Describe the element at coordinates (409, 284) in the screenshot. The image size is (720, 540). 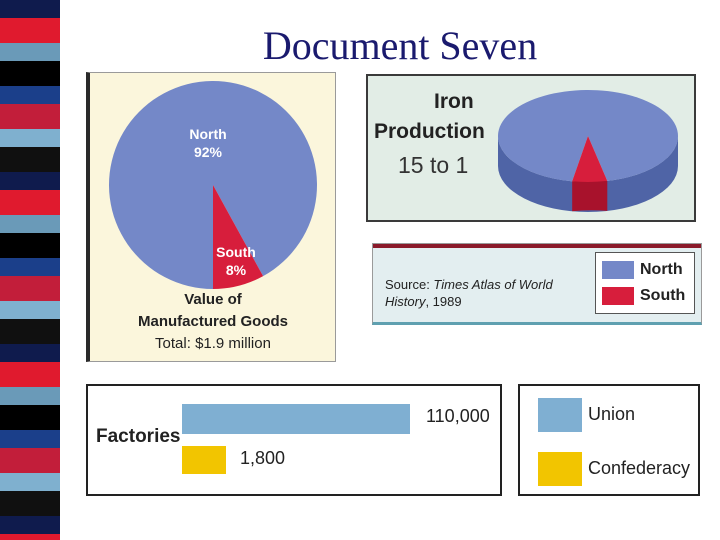
I see `source-prefix: Source:` at that location.